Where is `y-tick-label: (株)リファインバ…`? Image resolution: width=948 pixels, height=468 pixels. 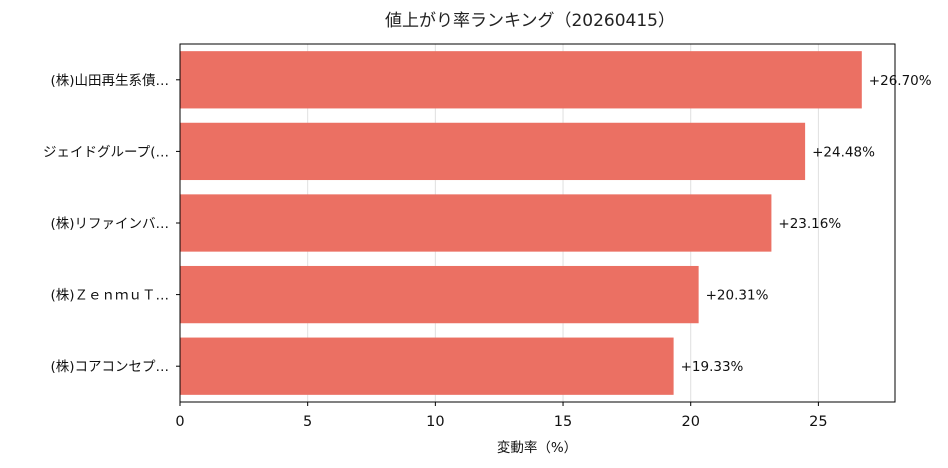 y-tick-label: (株)リファインバ… is located at coordinates (109, 224).